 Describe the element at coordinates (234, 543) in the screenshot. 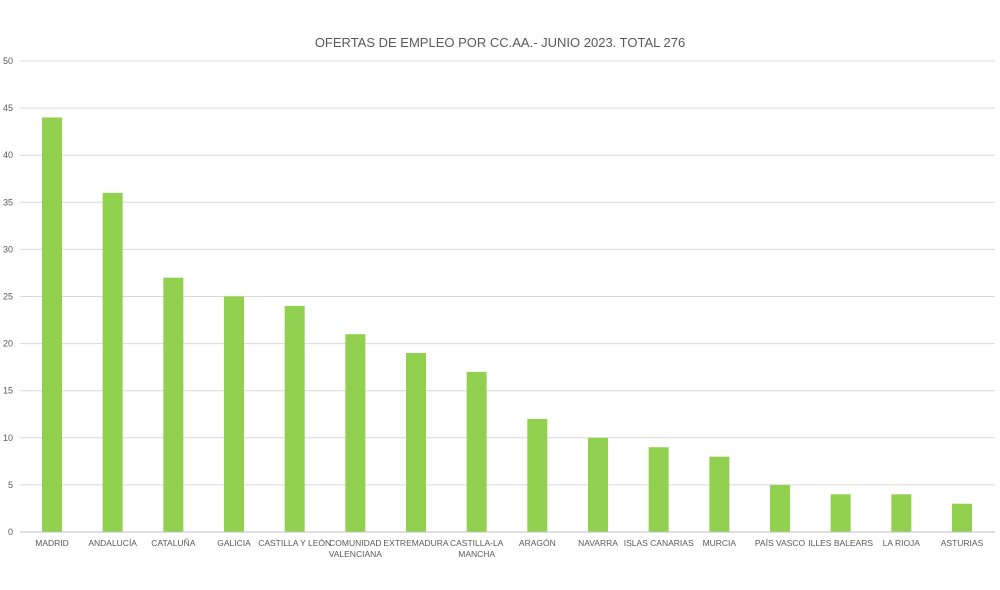

I see `x-tick-label: GALICIA` at that location.